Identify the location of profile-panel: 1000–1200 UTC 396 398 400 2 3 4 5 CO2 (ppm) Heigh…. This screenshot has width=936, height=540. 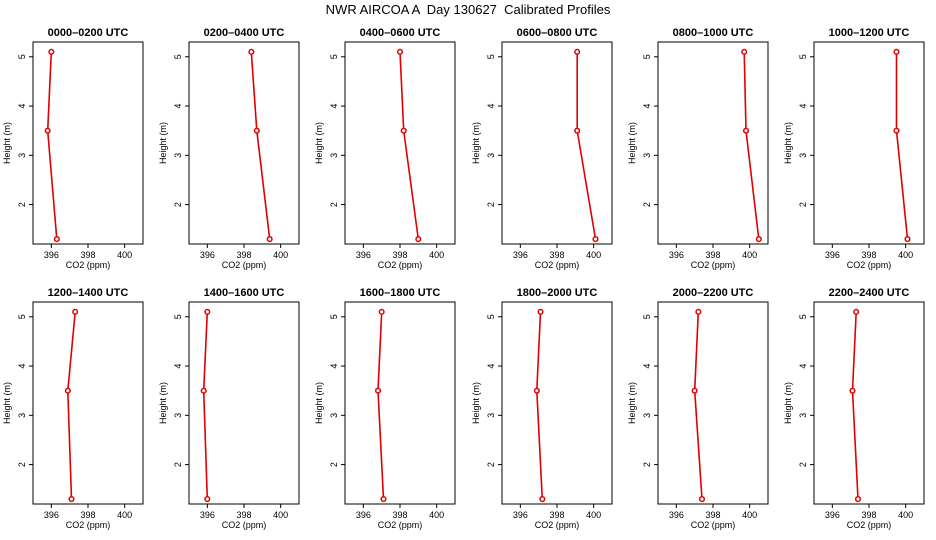
(854, 148).